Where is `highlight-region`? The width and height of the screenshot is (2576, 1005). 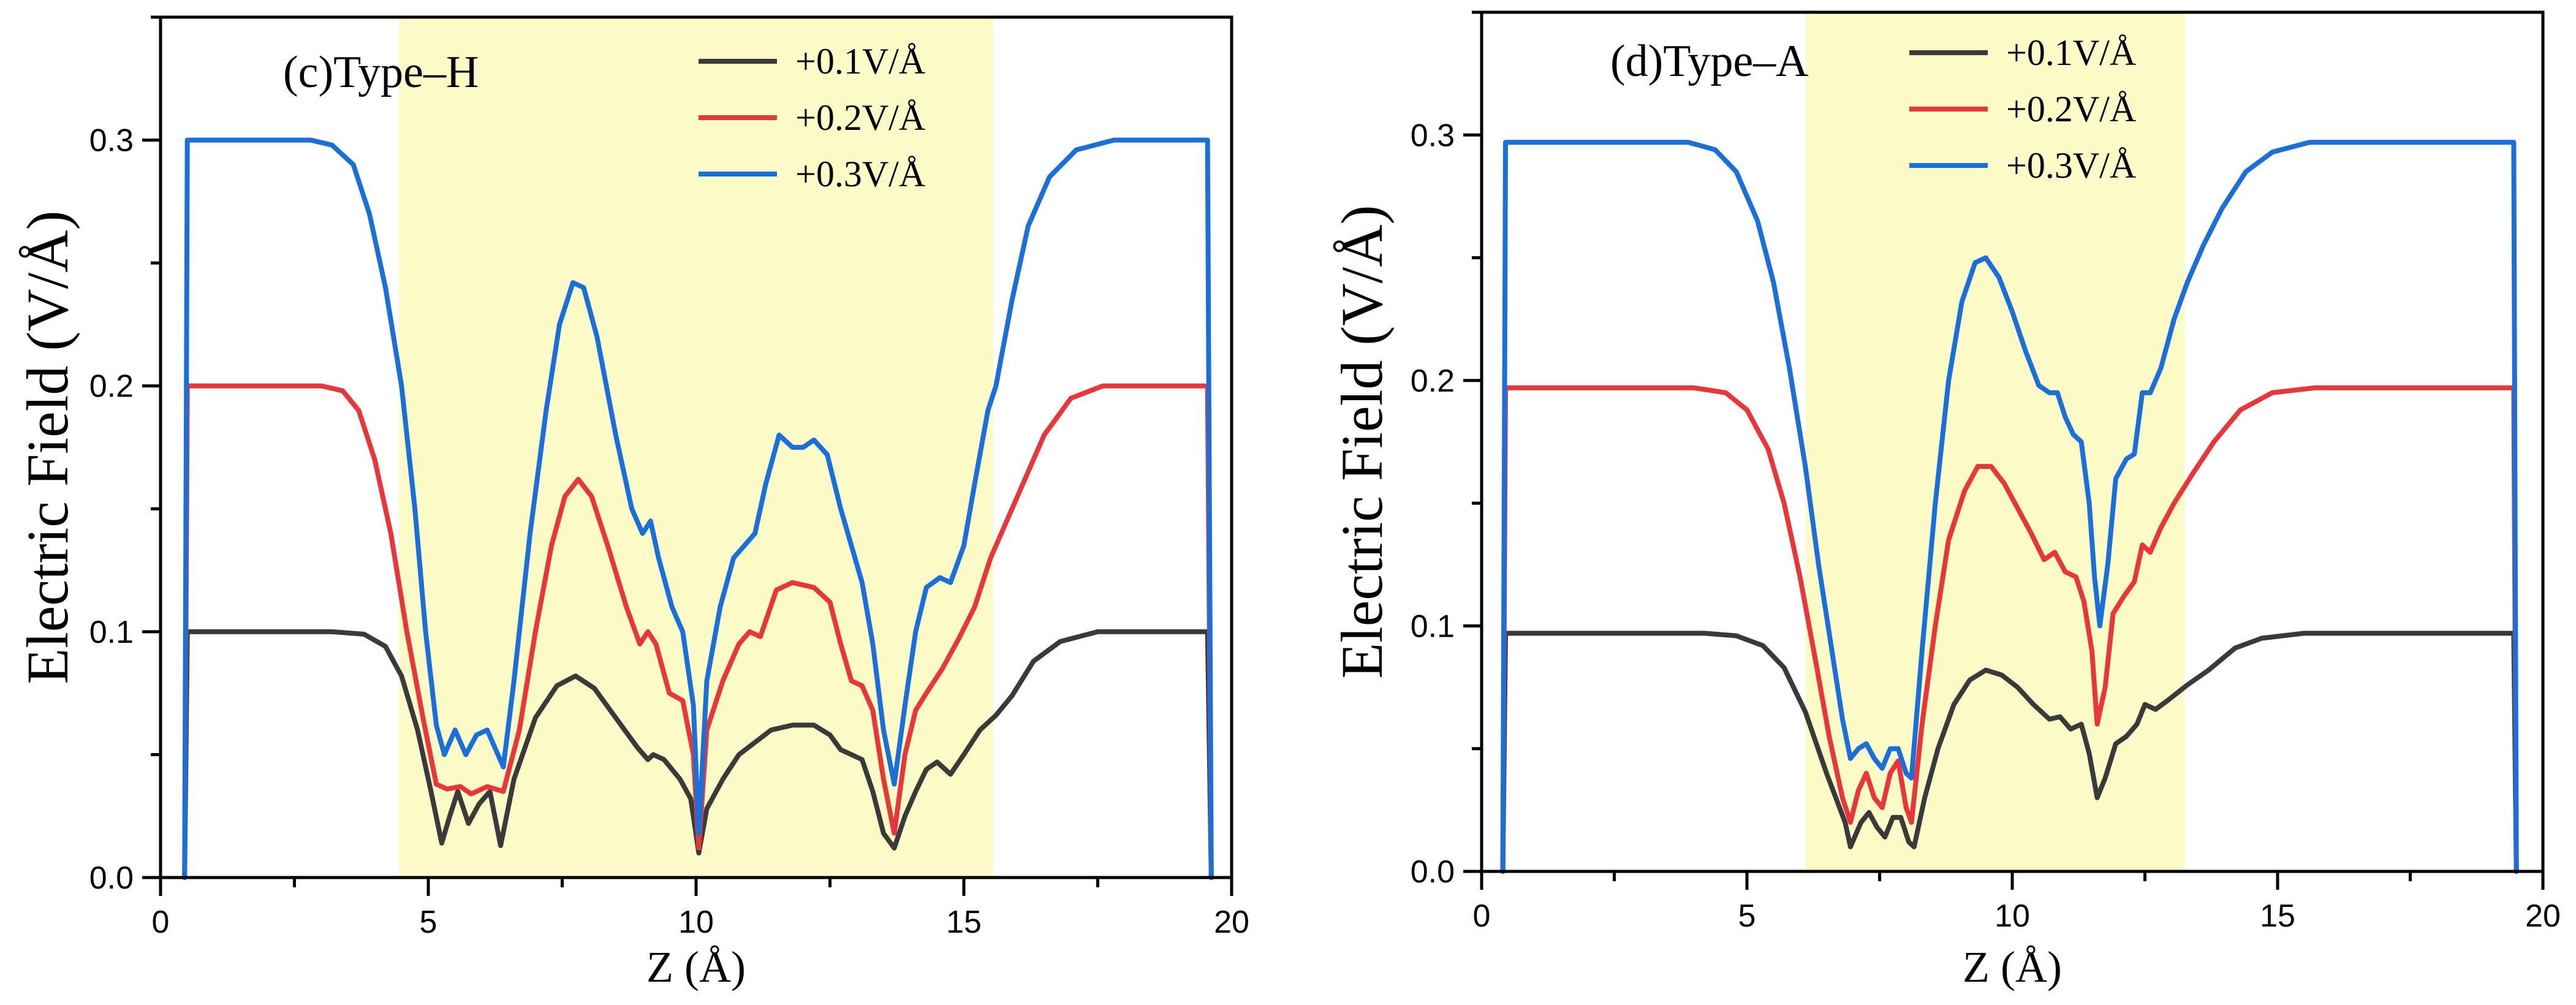 highlight-region is located at coordinates (1995, 441).